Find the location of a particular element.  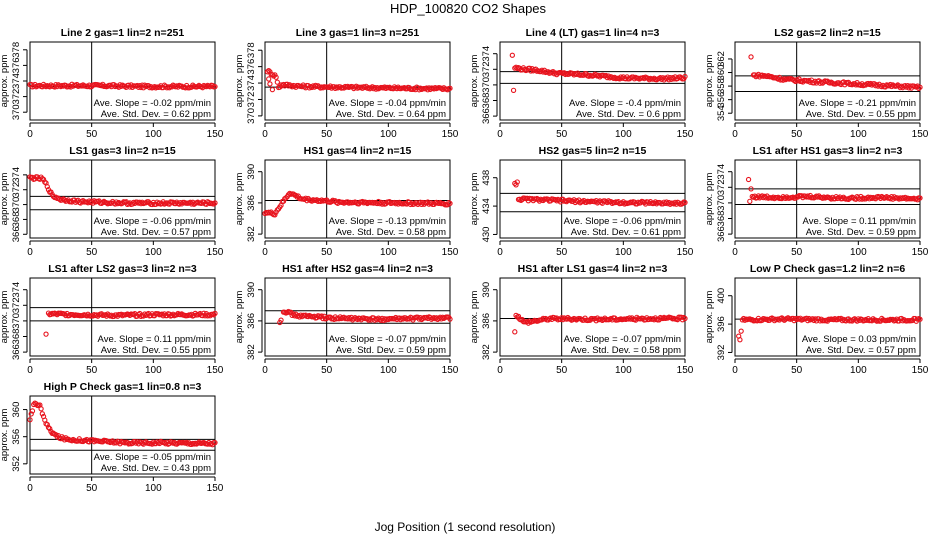

y-tick-label: 382 is located at coordinates (251, 352).